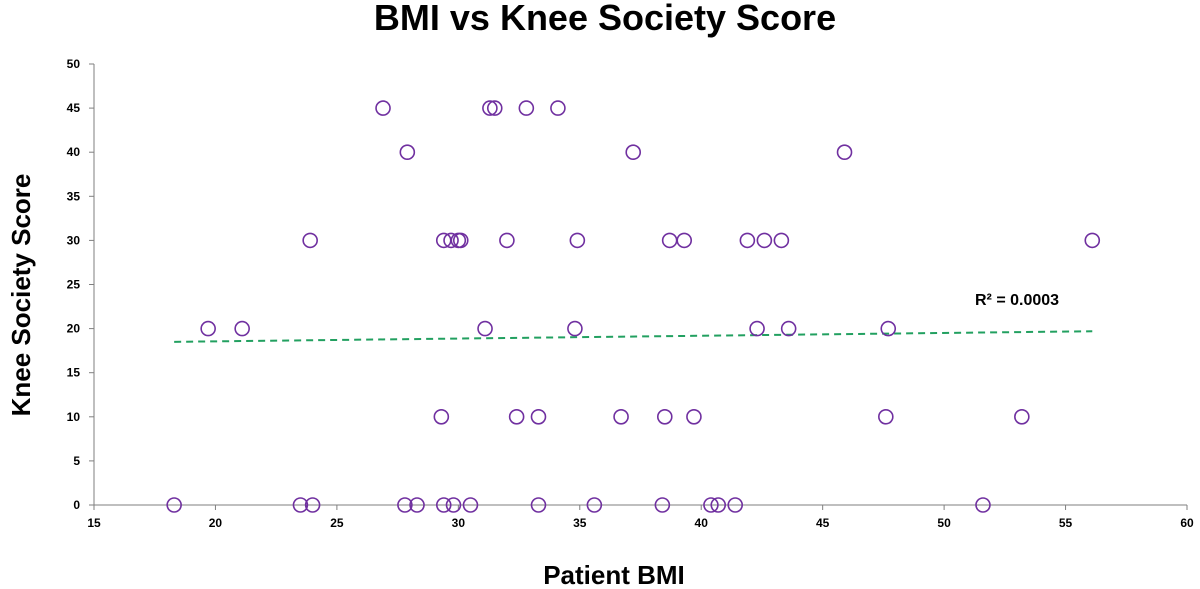 The image size is (1200, 589). Describe the element at coordinates (580, 523) in the screenshot. I see `x-tick-label: 35` at that location.